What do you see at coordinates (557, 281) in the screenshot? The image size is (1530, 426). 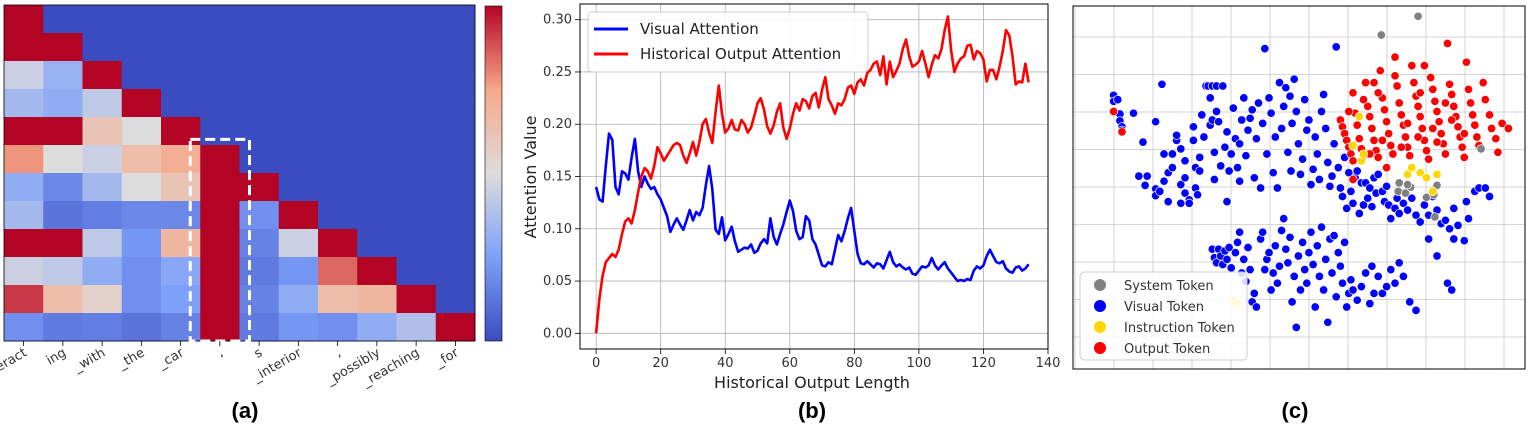 I see `y-tick-label: 0.05` at bounding box center [557, 281].